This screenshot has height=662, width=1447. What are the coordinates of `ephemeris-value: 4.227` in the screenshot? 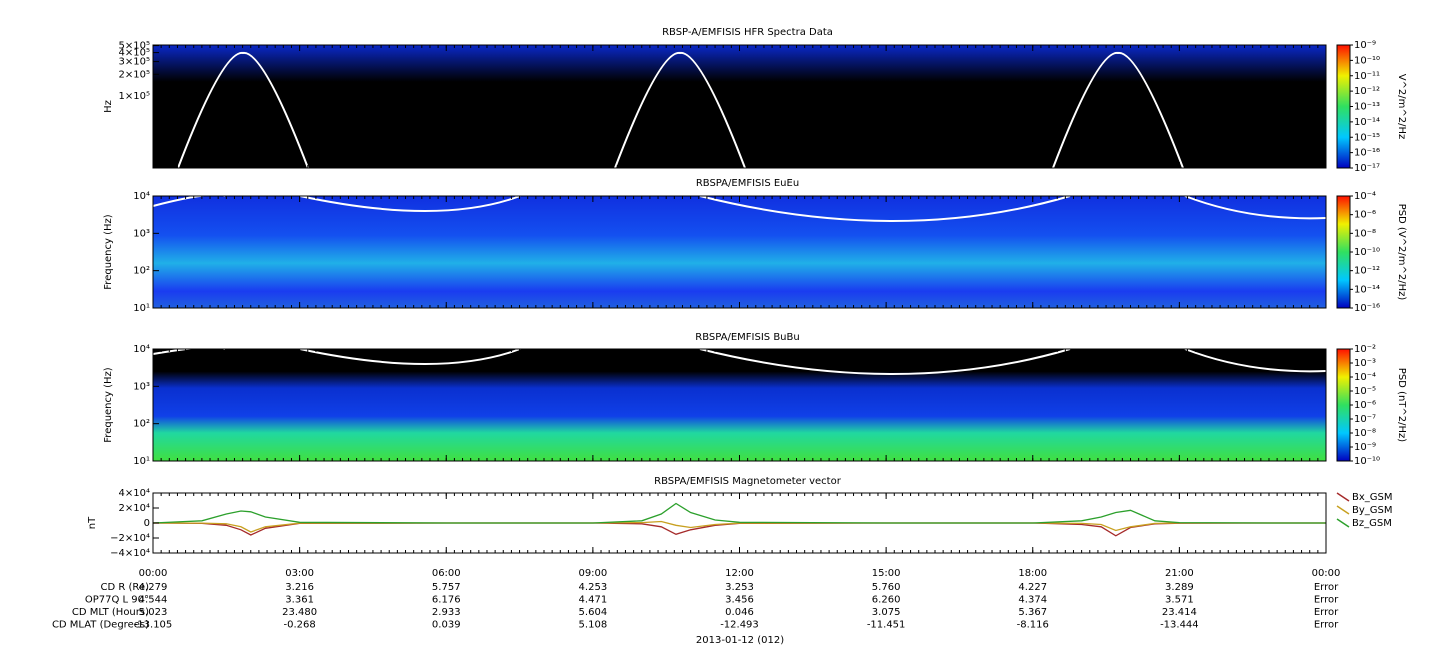 It's located at (1032, 587).